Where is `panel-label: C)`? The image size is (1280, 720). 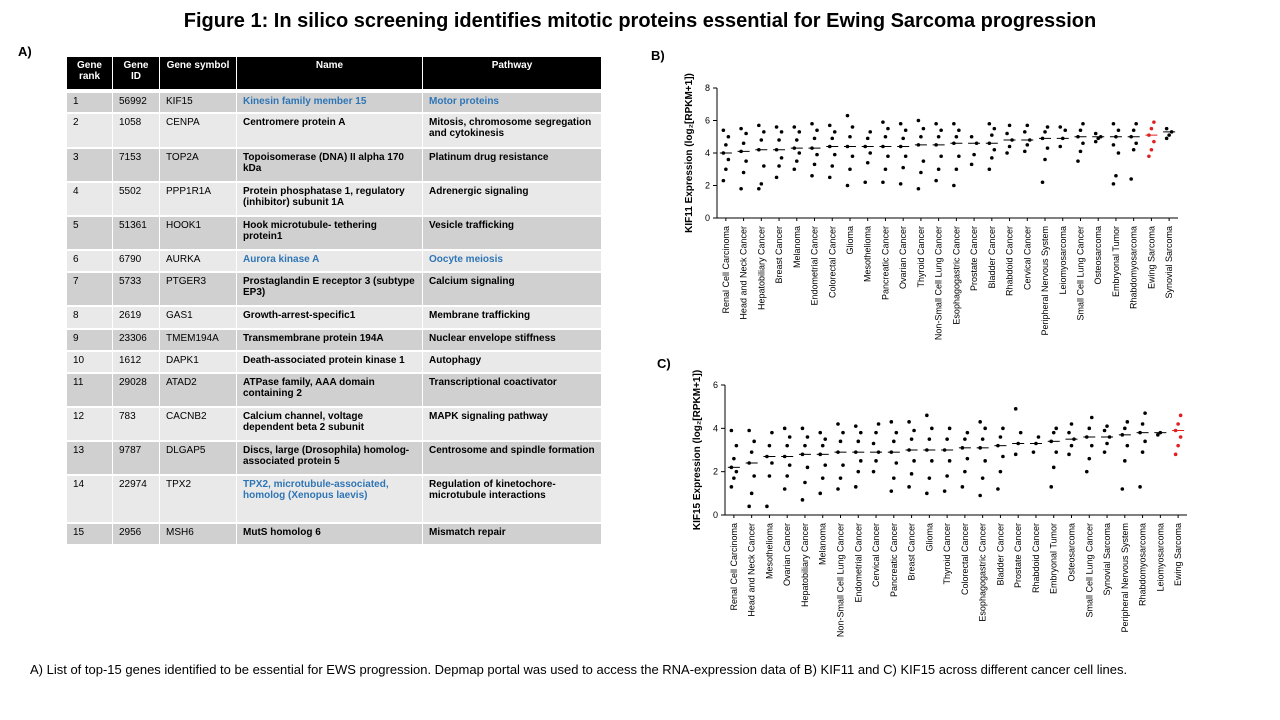
panel-label: C) is located at coordinates (664, 363).